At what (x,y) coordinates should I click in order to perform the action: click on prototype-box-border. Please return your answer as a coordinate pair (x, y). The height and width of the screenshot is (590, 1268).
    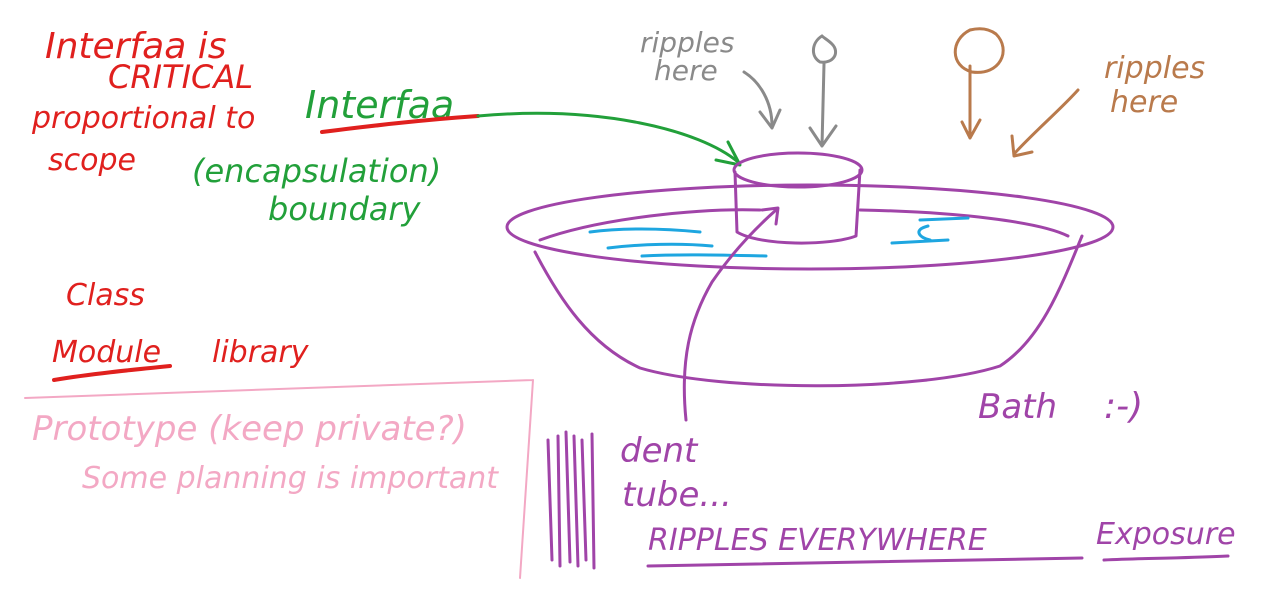
    Looking at the image, I should click on (279, 479).